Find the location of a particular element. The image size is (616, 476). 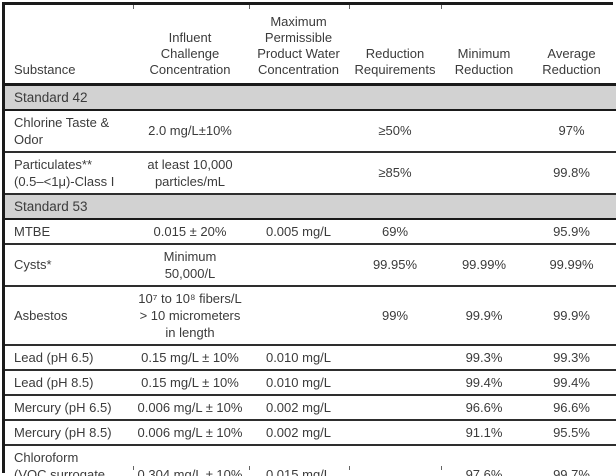

average-reduction-cell: 99.99% is located at coordinates (571, 265).